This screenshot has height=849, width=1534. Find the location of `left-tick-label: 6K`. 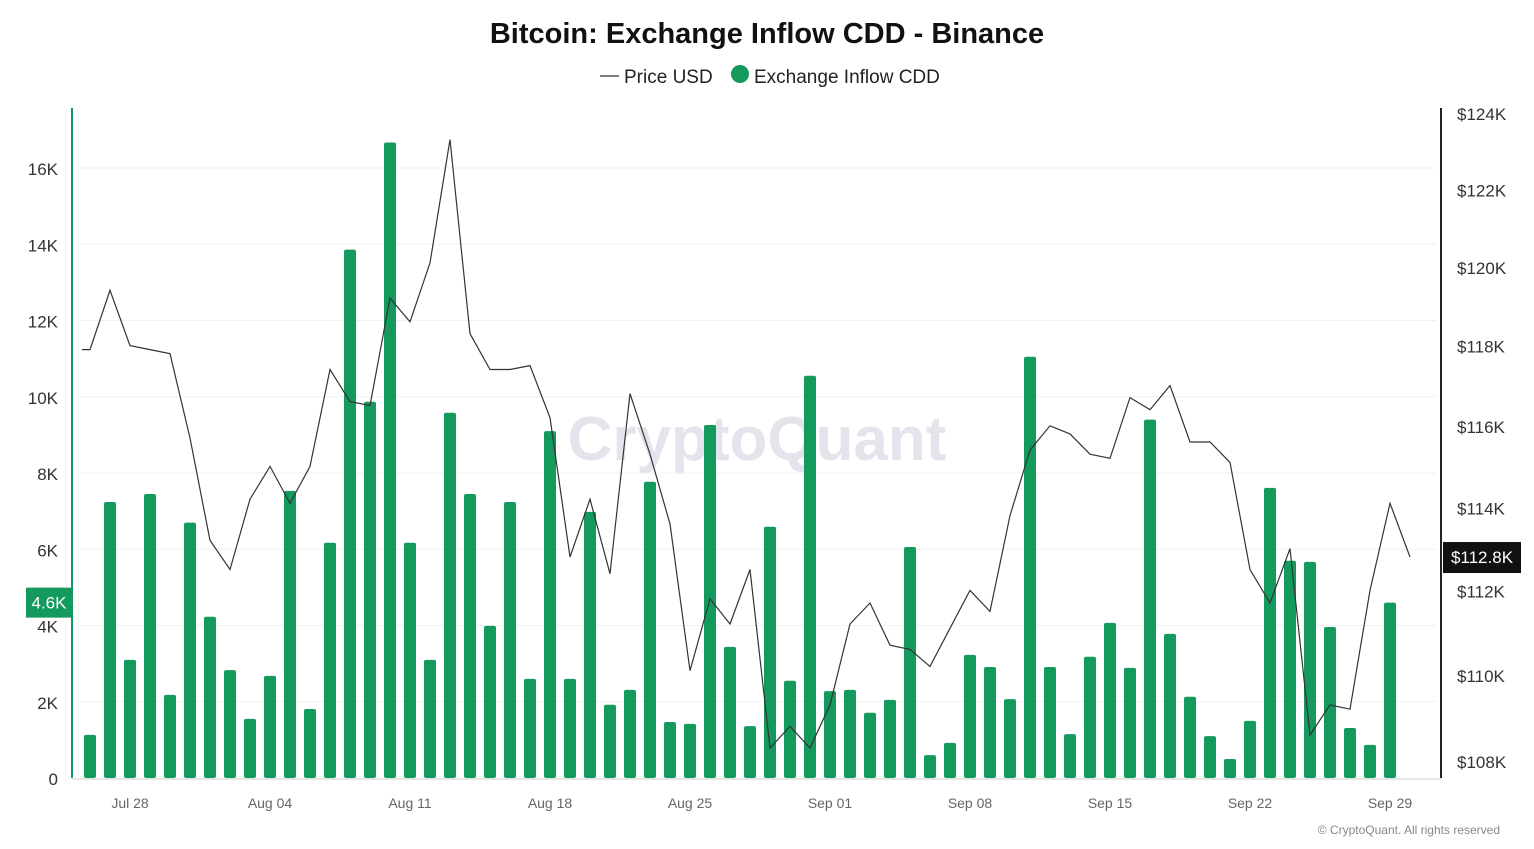

left-tick-label: 6K is located at coordinates (47, 550).